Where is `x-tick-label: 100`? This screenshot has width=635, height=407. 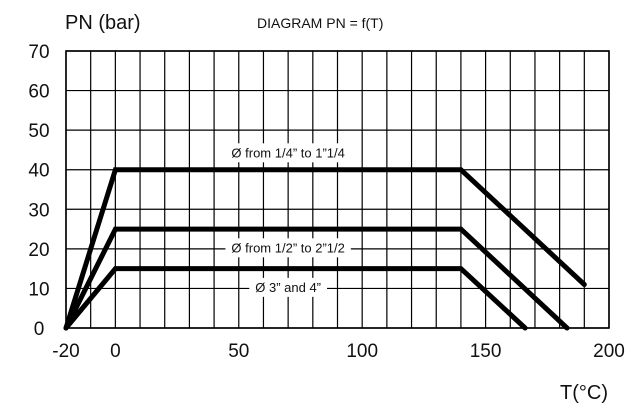
x-tick-label: 100 is located at coordinates (362, 351).